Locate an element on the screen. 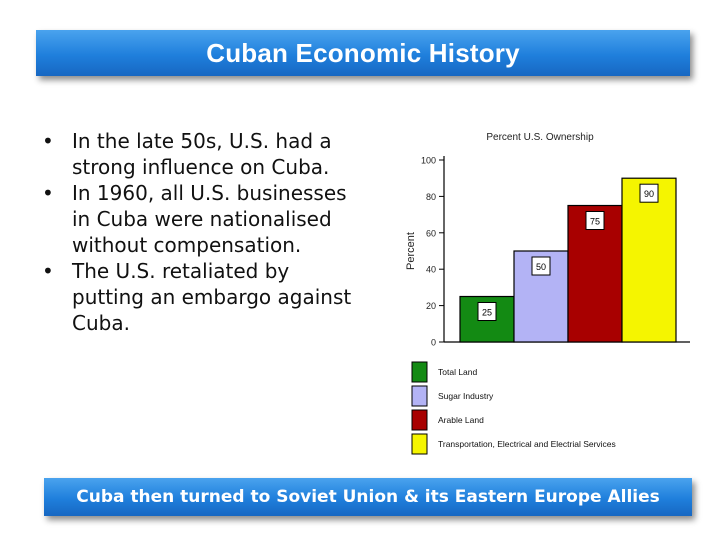 Image resolution: width=728 pixels, height=546 pixels. legend-label: Arable Land is located at coordinates (461, 420).